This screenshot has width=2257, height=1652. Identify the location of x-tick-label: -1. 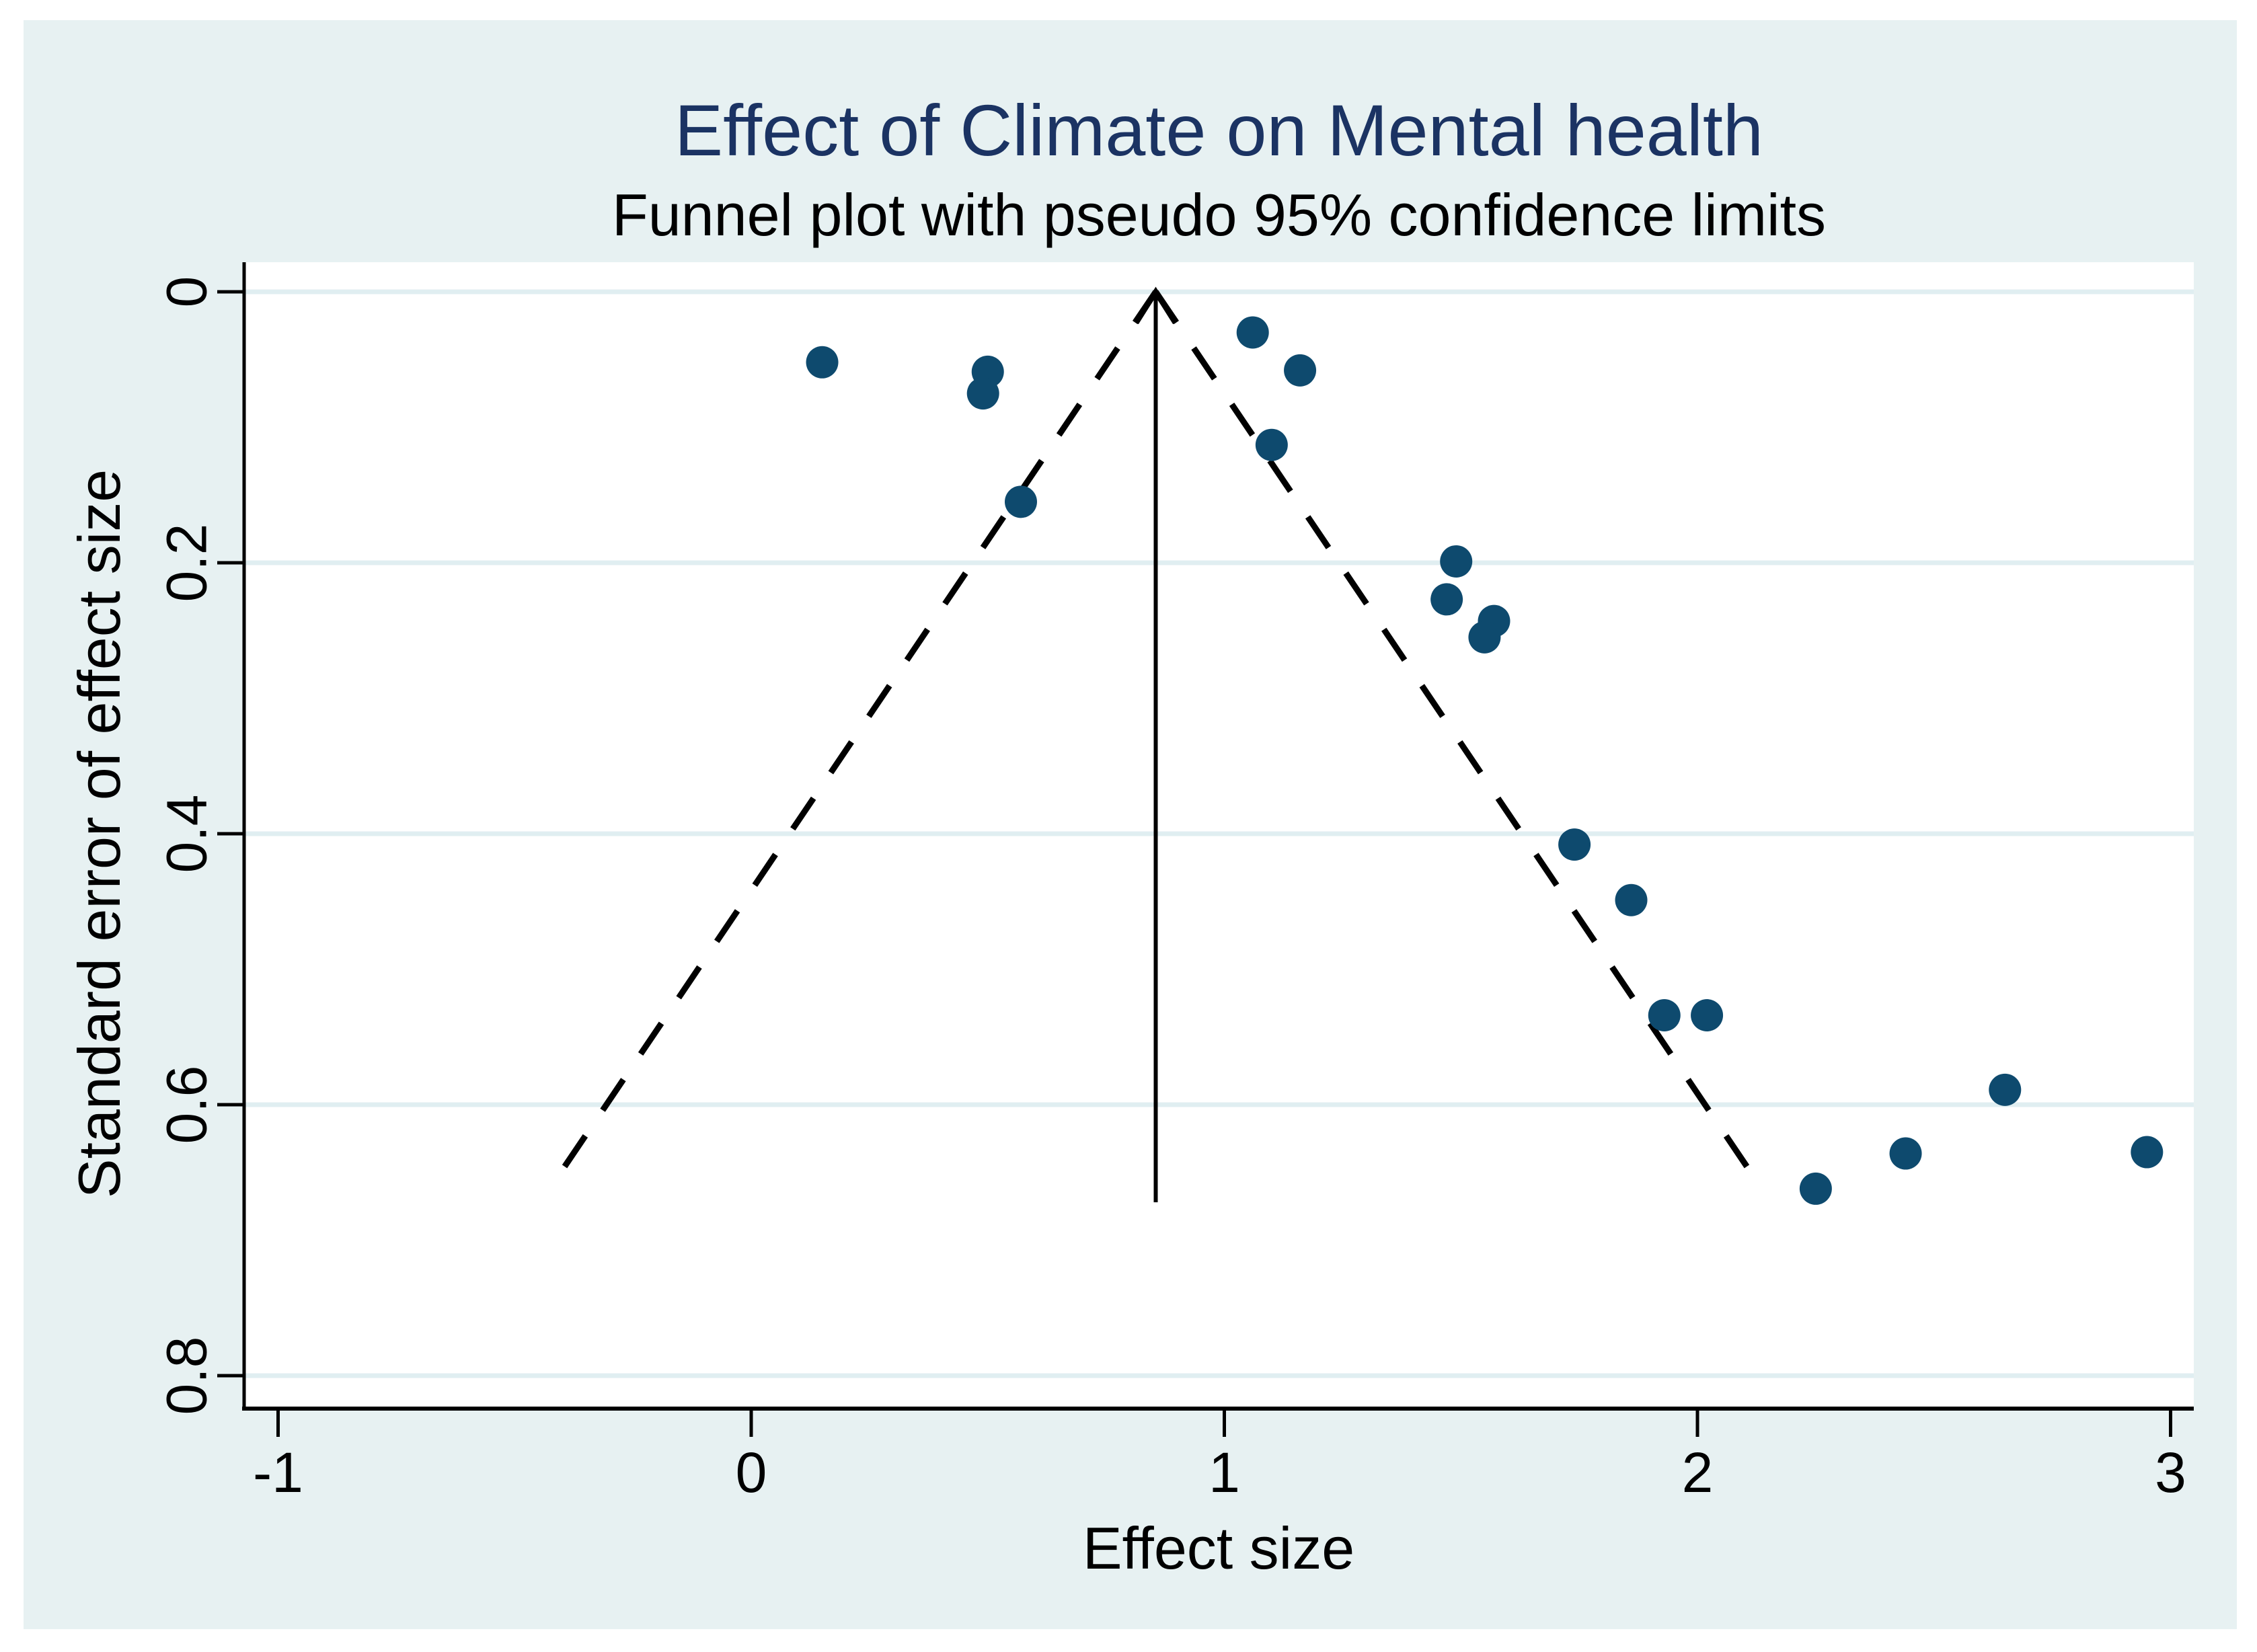
(278, 1472).